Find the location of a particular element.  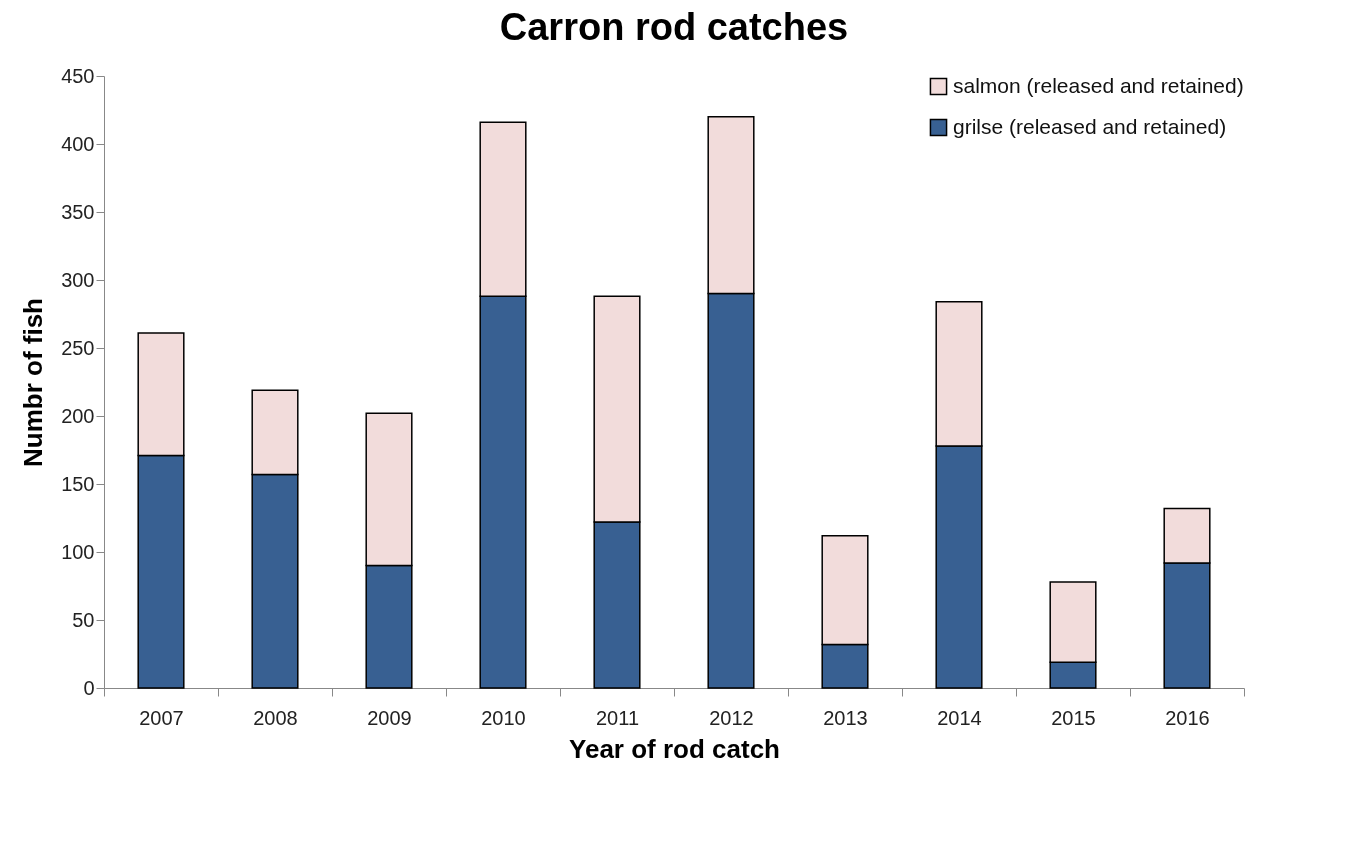

legend-label: salmon (released and retained) is located at coordinates (1098, 85).